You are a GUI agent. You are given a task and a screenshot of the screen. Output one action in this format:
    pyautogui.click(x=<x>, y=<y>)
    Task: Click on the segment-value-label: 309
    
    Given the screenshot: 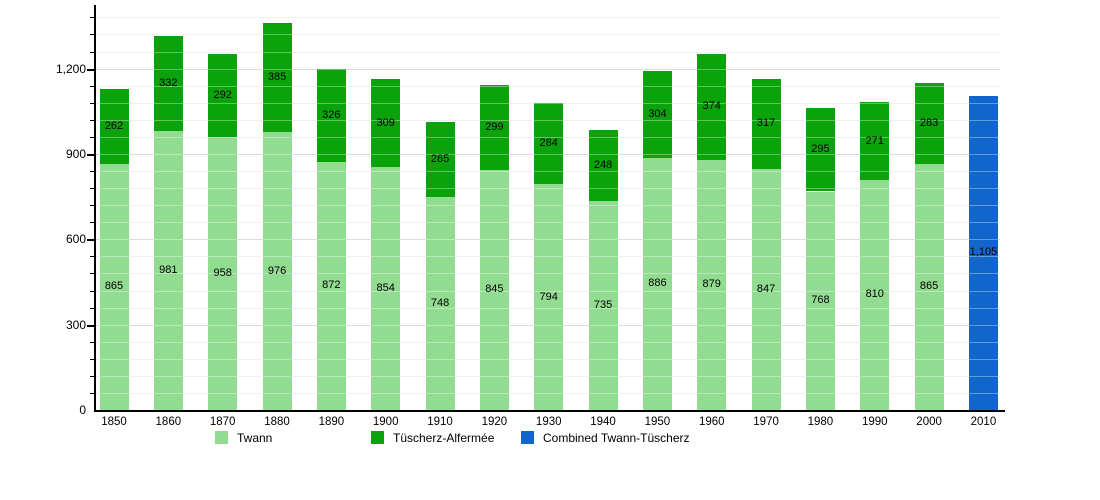 What is the action you would take?
    pyautogui.click(x=385, y=122)
    